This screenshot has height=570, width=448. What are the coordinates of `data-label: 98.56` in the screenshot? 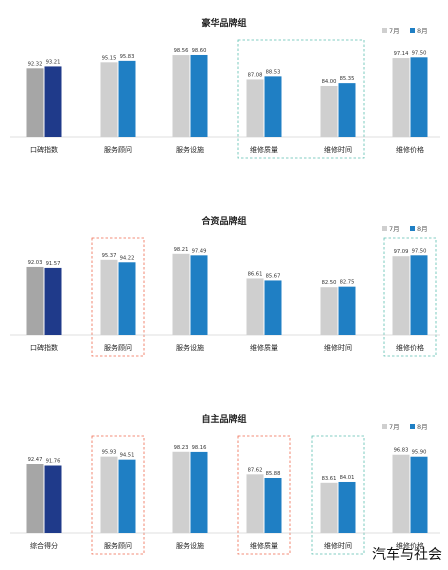 It's located at (181, 51).